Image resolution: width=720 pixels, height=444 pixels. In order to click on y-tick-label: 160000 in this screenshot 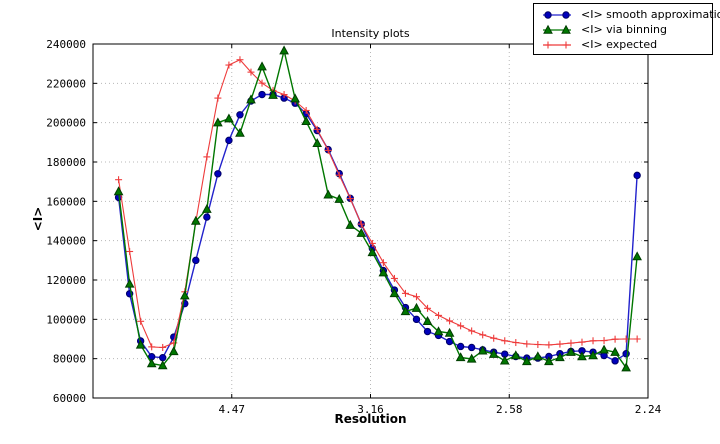, I will do `click(66, 201)`.